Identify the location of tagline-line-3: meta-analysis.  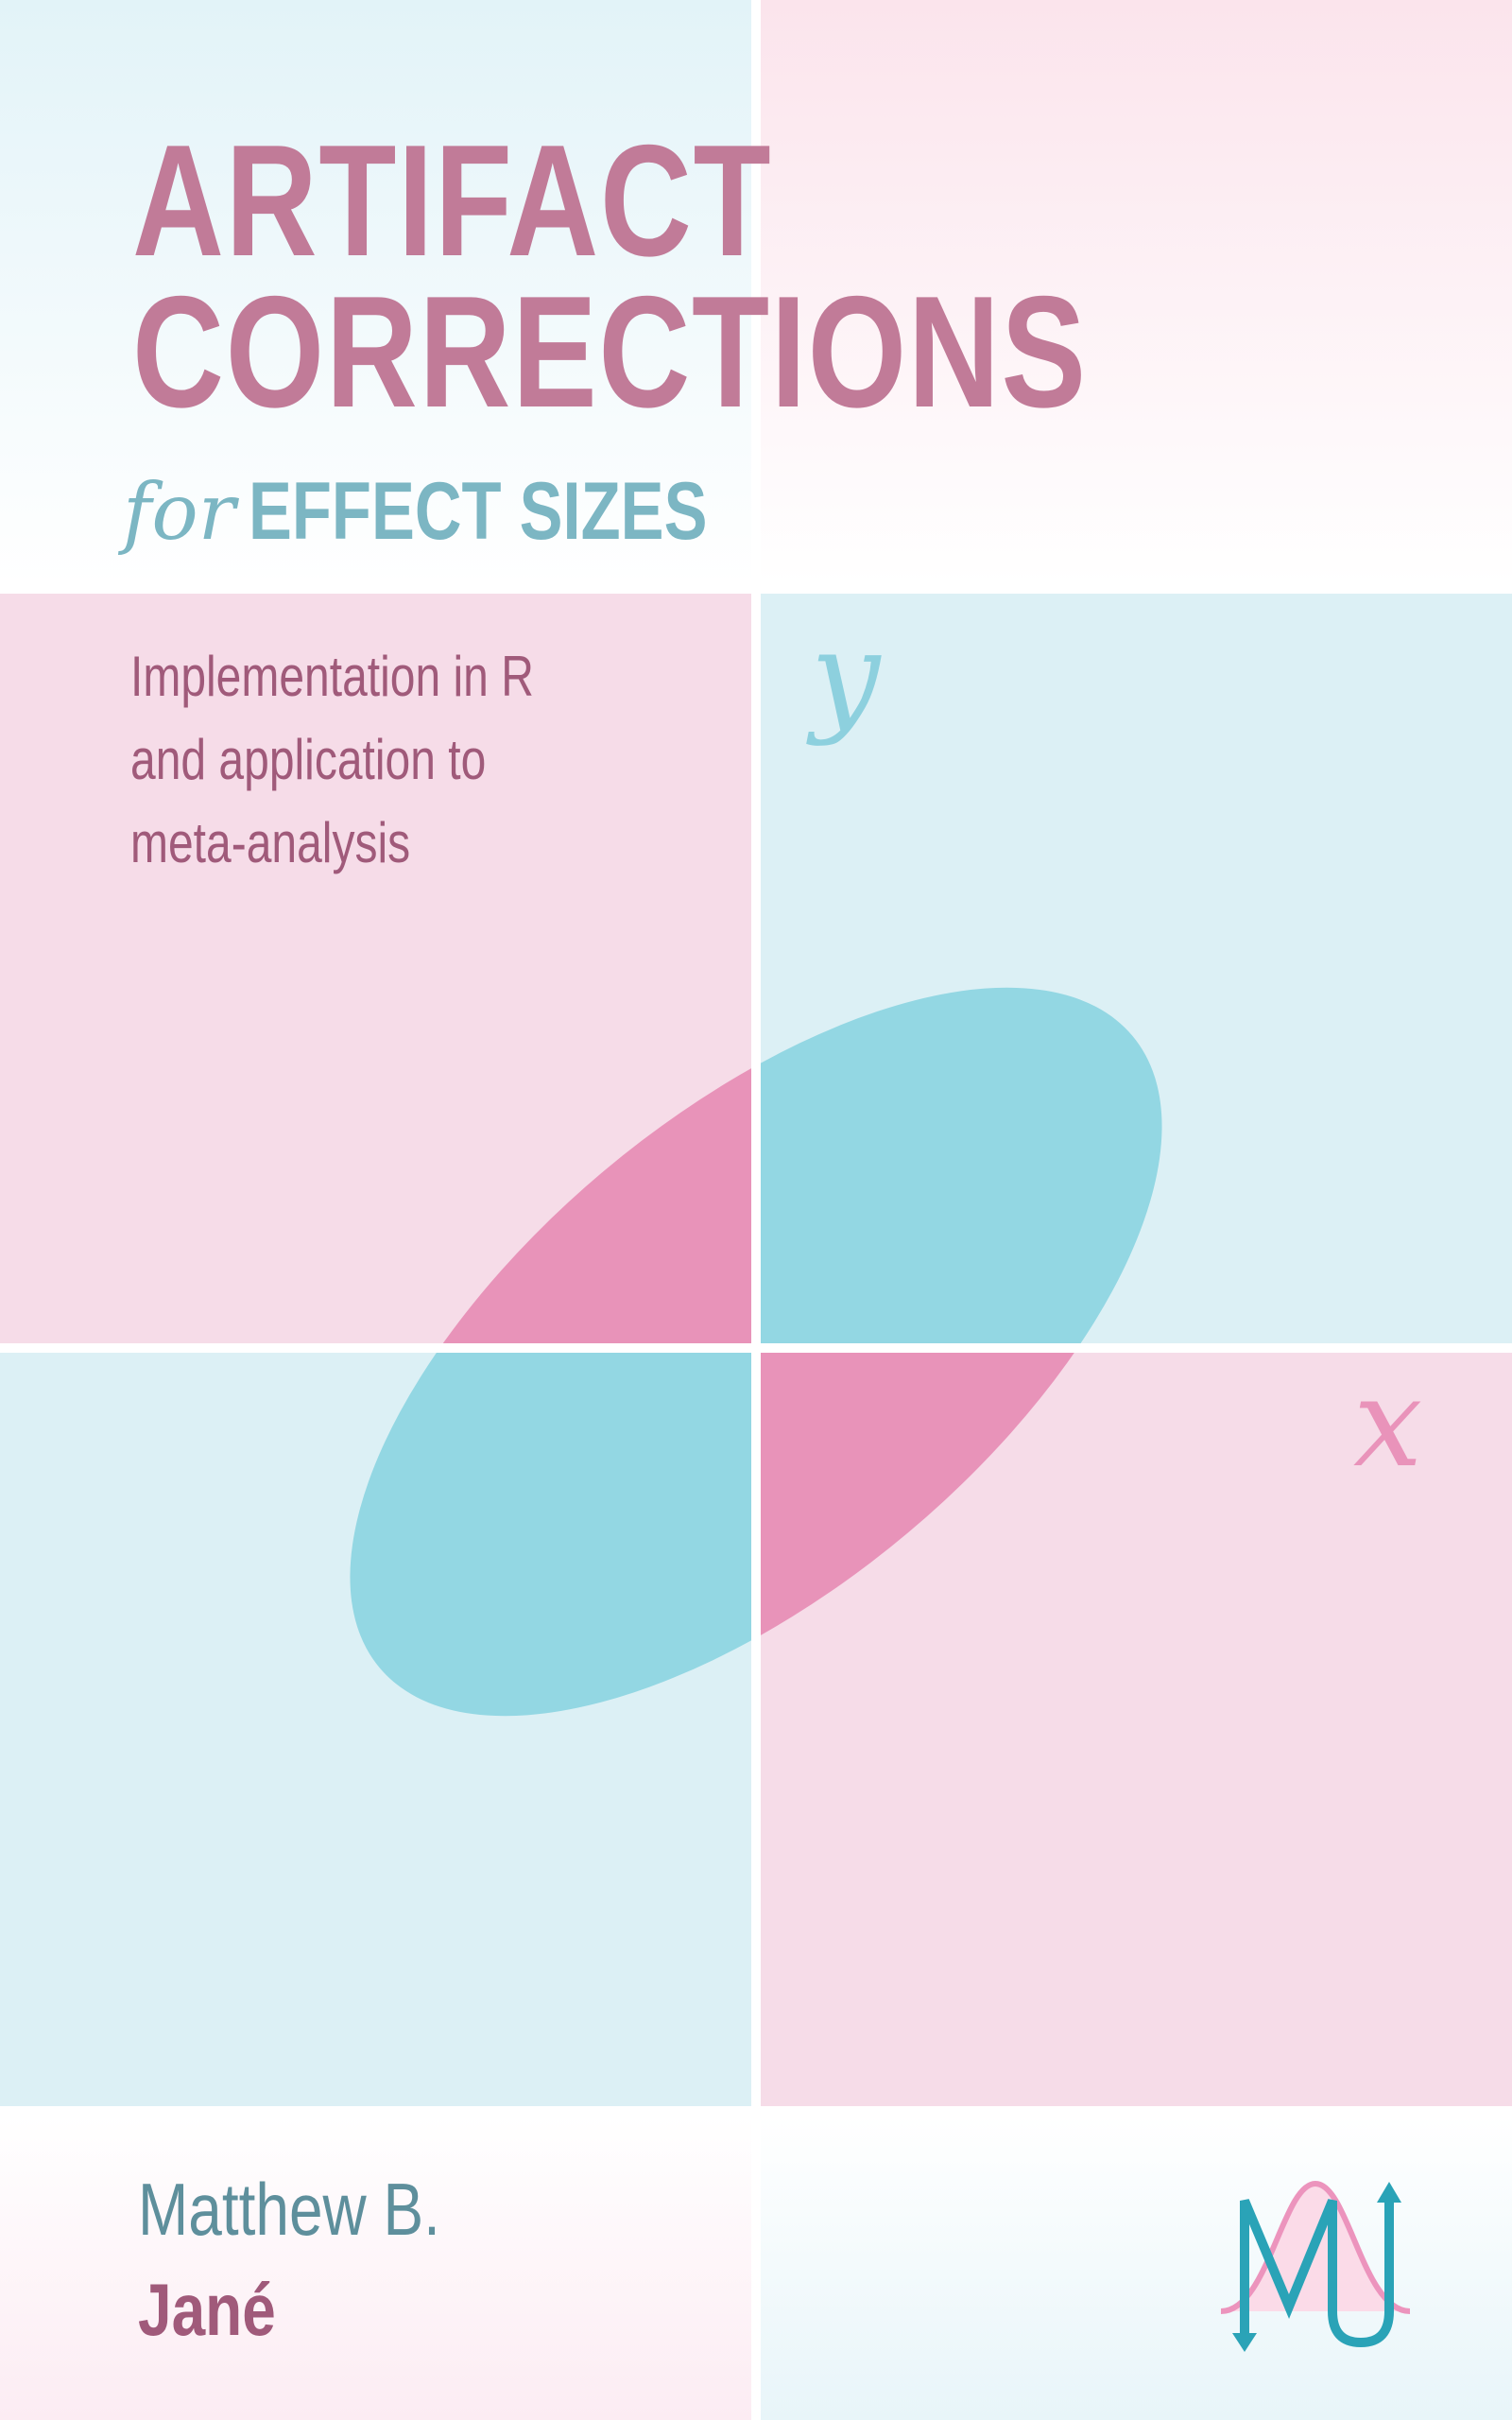
(270, 842).